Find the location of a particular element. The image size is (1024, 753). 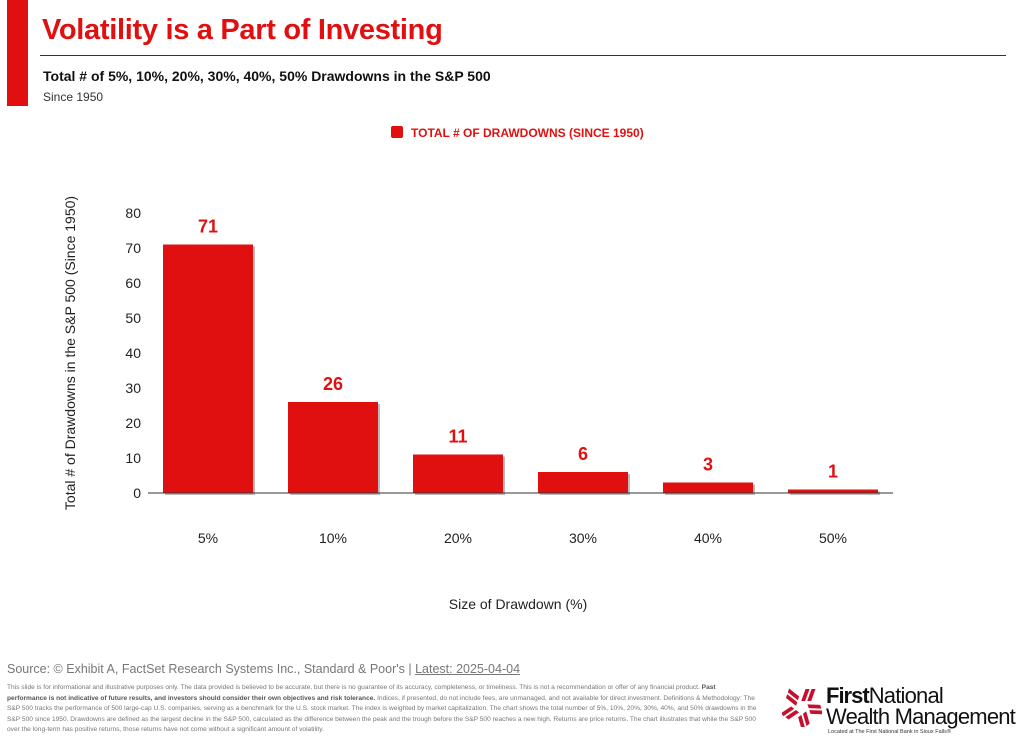

y-tick-label: 40 is located at coordinates (133, 353).